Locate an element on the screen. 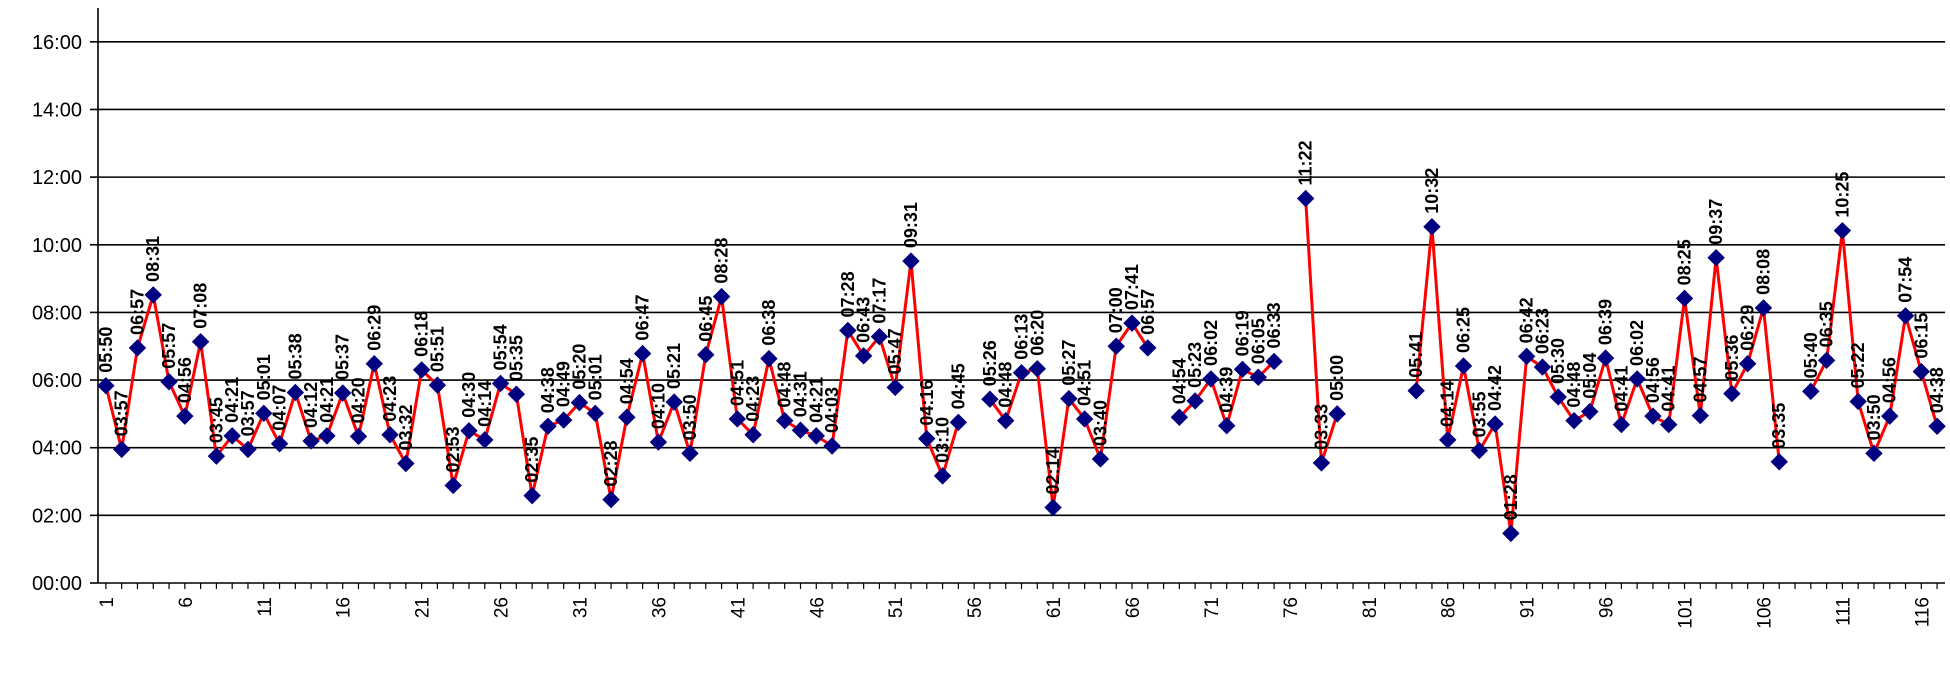  x-tick-label: 81 is located at coordinates (1370, 607).